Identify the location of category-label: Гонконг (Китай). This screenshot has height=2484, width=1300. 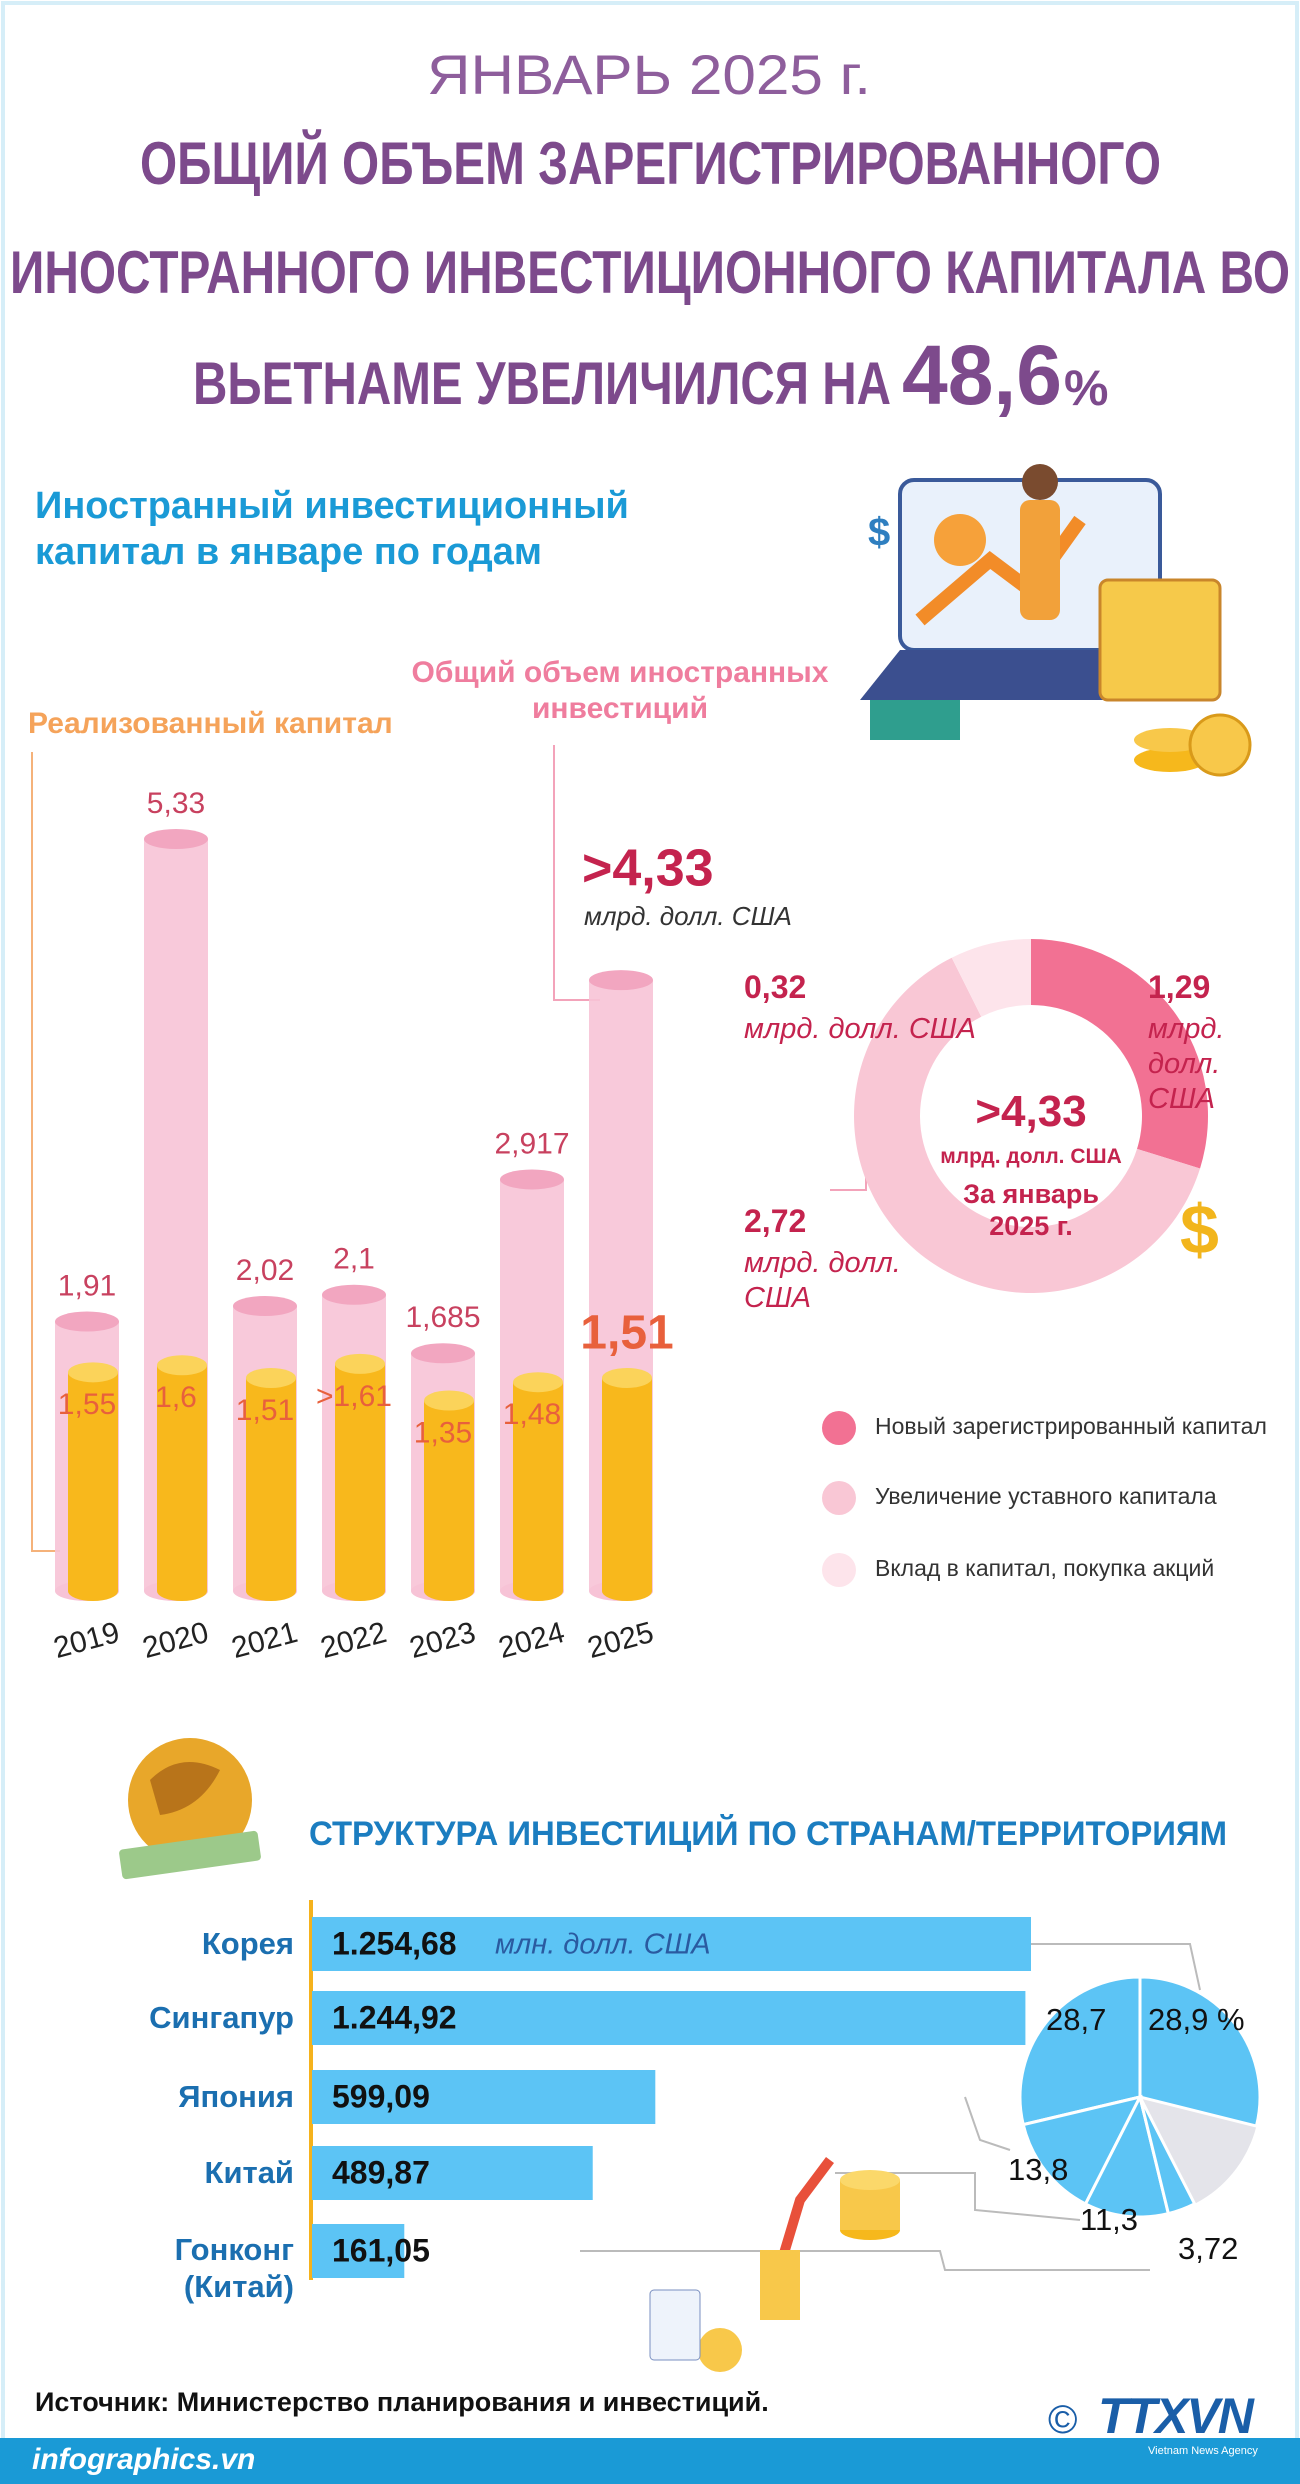
(234, 2268).